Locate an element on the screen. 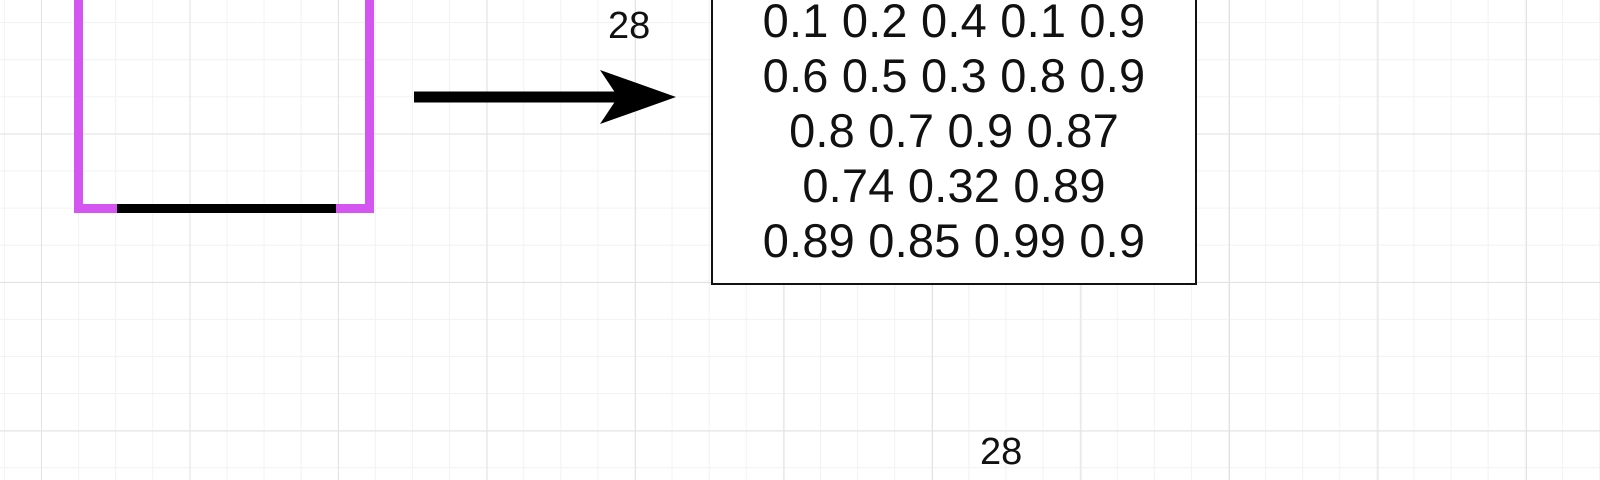 This screenshot has height=480, width=1600. matrix-row: 0.8 0.7 0.9 0.87 is located at coordinates (954, 130).